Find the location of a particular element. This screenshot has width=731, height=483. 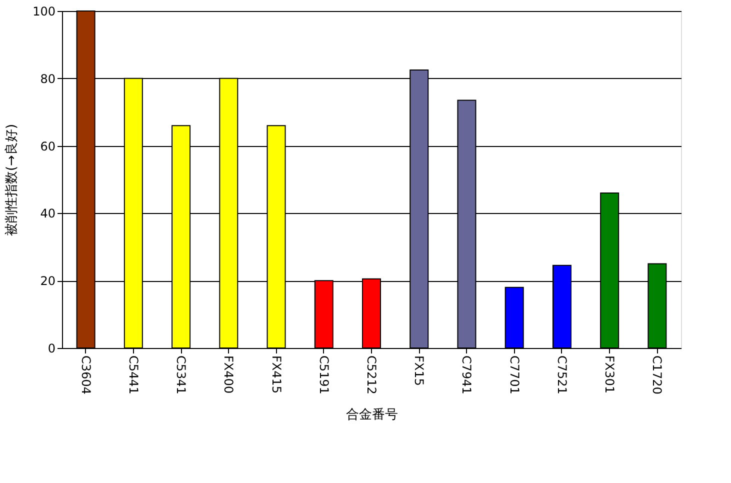

x-tick-label: C5191 is located at coordinates (323, 375).